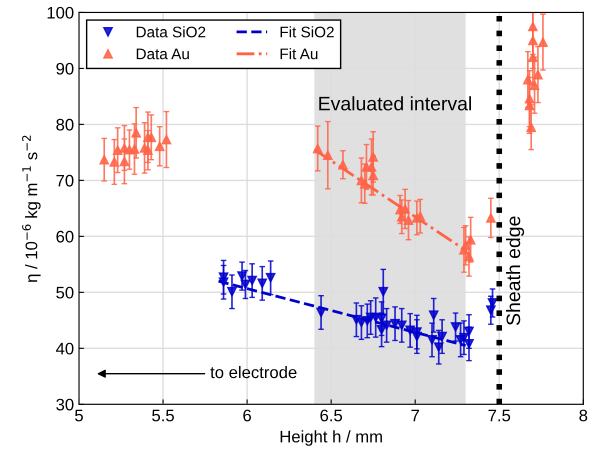  What do you see at coordinates (65, 124) in the screenshot?
I see `y-tick-label: 80` at bounding box center [65, 124].